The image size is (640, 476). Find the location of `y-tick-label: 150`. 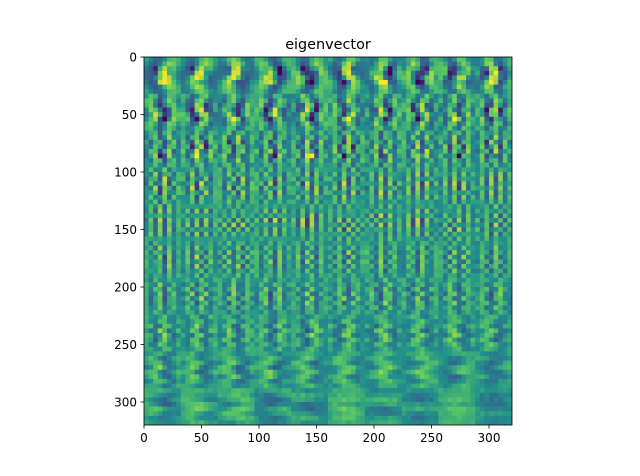

y-tick-label: 150 is located at coordinates (125, 230).